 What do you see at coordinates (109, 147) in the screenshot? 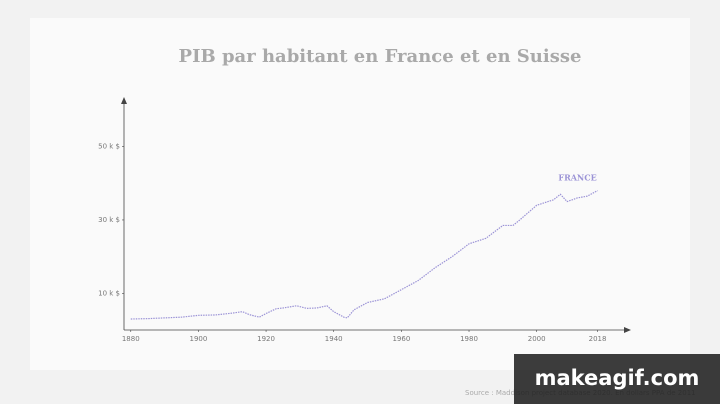
I see `y-tick-label: 50 k $` at bounding box center [109, 147].